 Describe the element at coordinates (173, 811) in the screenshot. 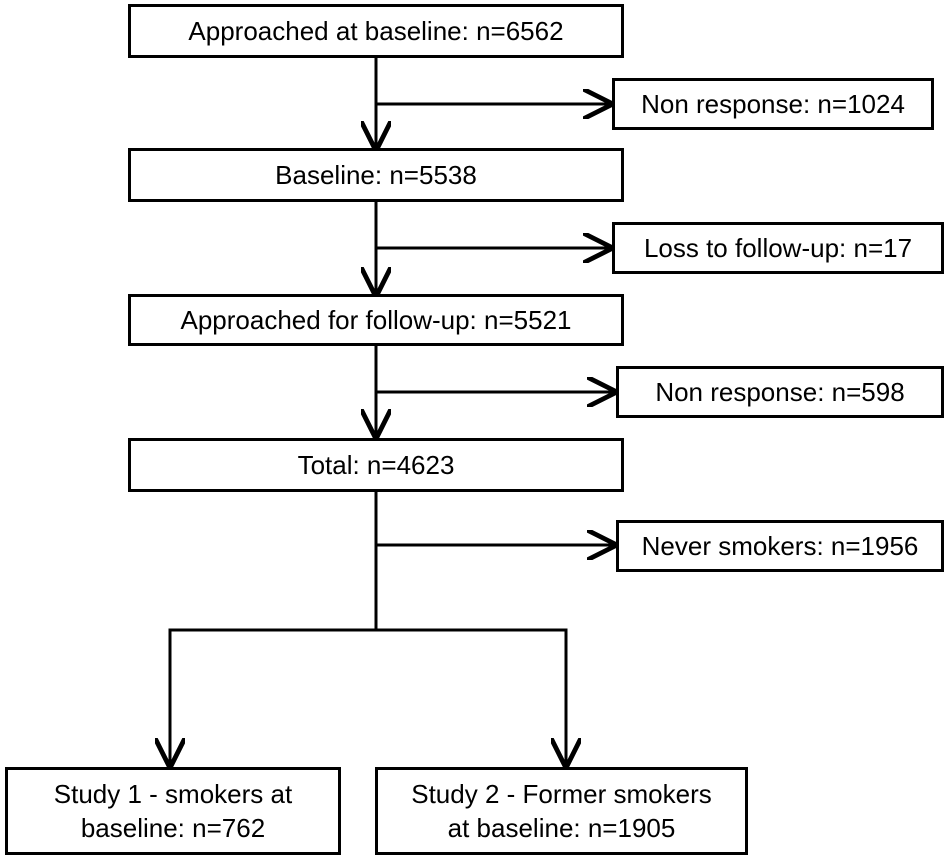

I see `node-study-1: Study 1 - smokers at baseline: n=762` at that location.